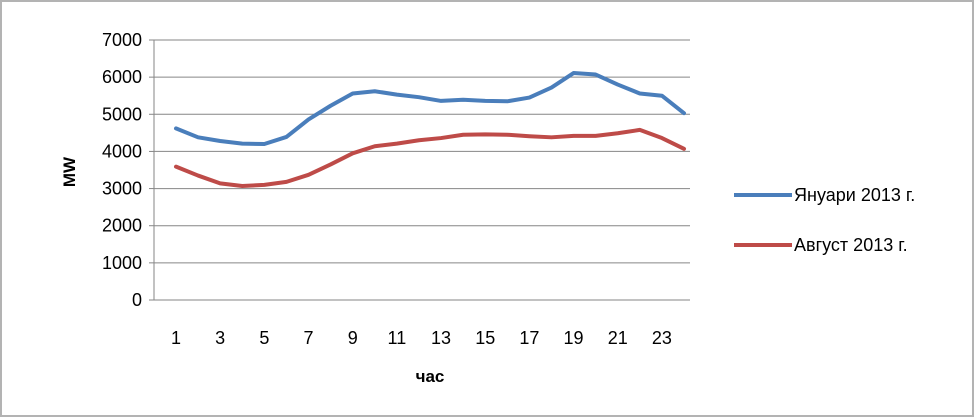 Image resolution: width=974 pixels, height=417 pixels. What do you see at coordinates (430, 157) in the screenshot?
I see `series-line-august` at bounding box center [430, 157].